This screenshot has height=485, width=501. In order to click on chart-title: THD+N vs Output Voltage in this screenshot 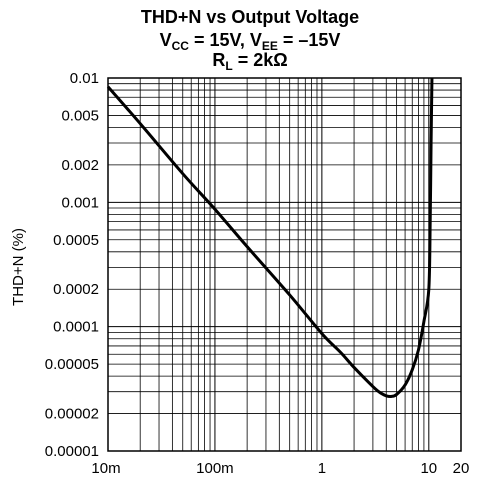, I will do `click(250, 17)`.